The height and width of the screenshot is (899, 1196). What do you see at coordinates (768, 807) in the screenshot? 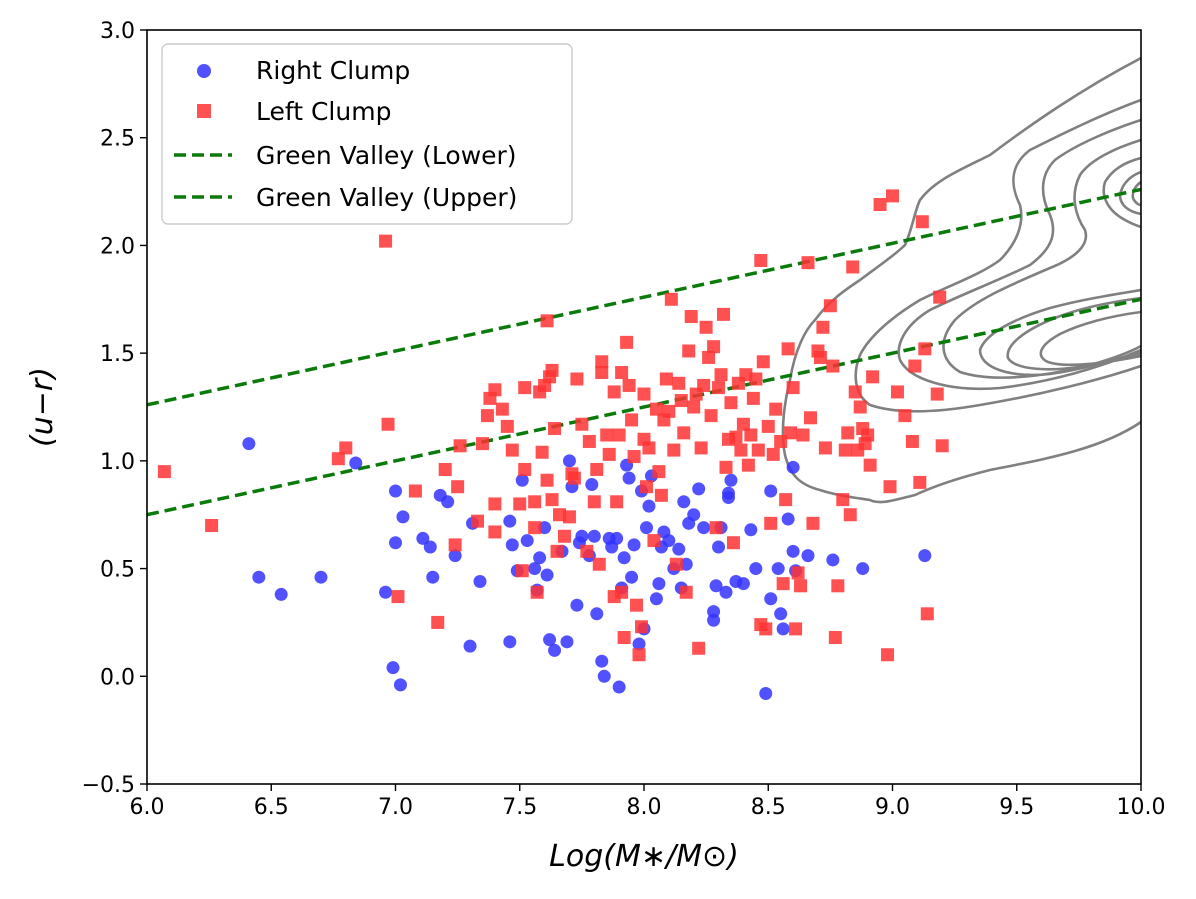
I see `x-tick-label: 8.5` at bounding box center [768, 807].